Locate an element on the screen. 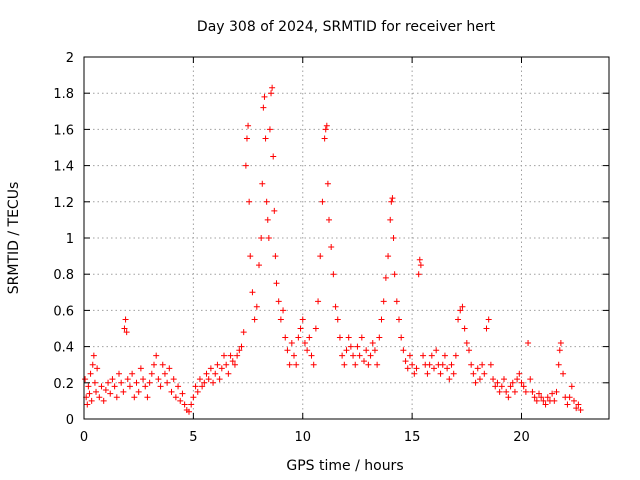 This screenshot has height=480, width=640. x-tick-label: 5 is located at coordinates (193, 437).